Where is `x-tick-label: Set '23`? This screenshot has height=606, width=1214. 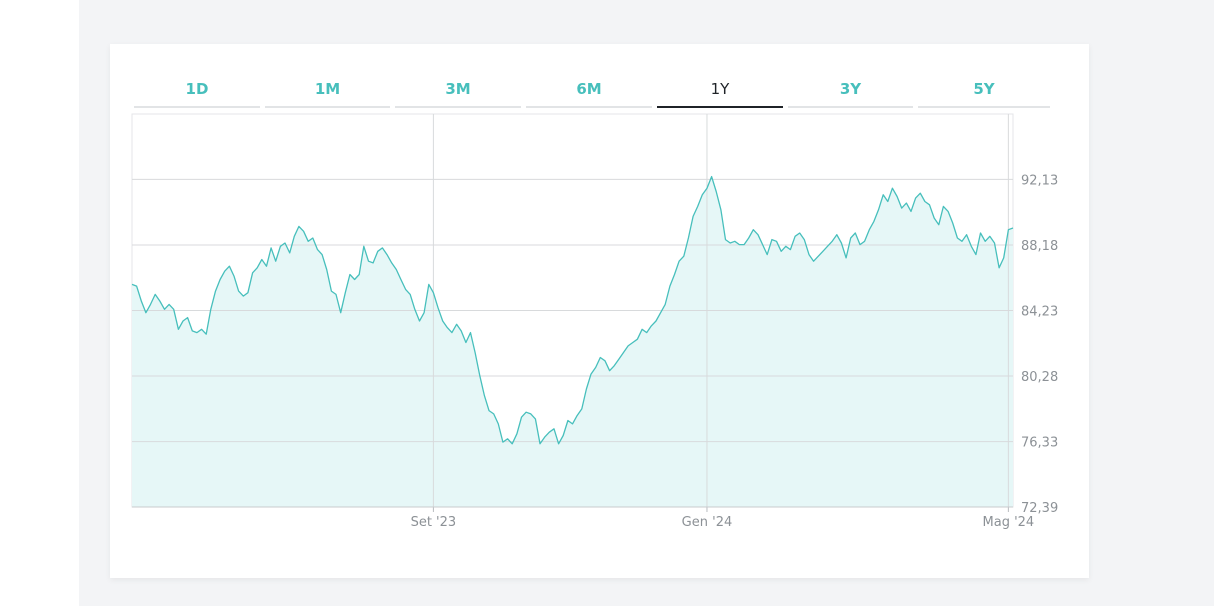
x-tick-label: Set '23 is located at coordinates (434, 522).